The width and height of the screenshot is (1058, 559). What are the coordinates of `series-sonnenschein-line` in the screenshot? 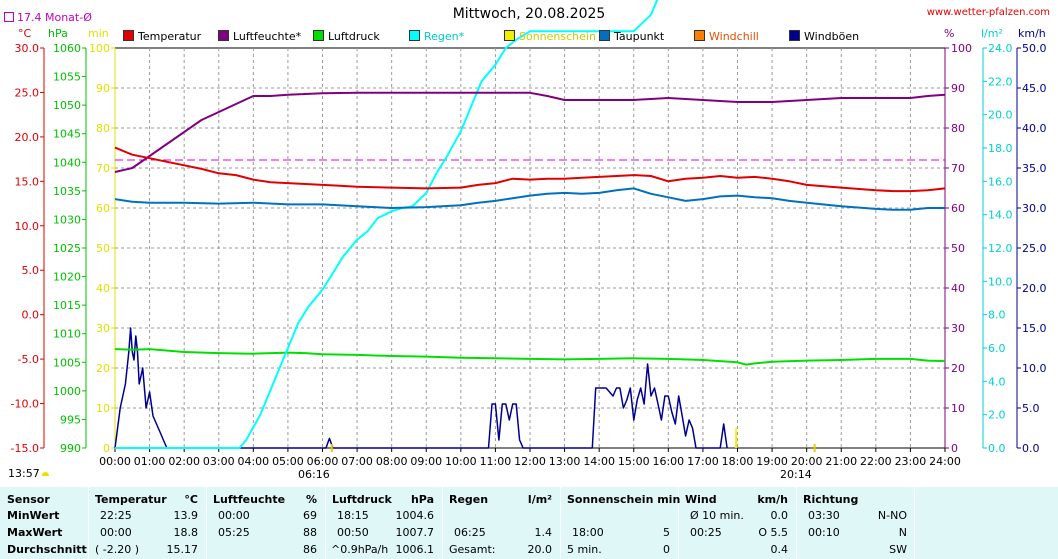 It's located at (736, 438).